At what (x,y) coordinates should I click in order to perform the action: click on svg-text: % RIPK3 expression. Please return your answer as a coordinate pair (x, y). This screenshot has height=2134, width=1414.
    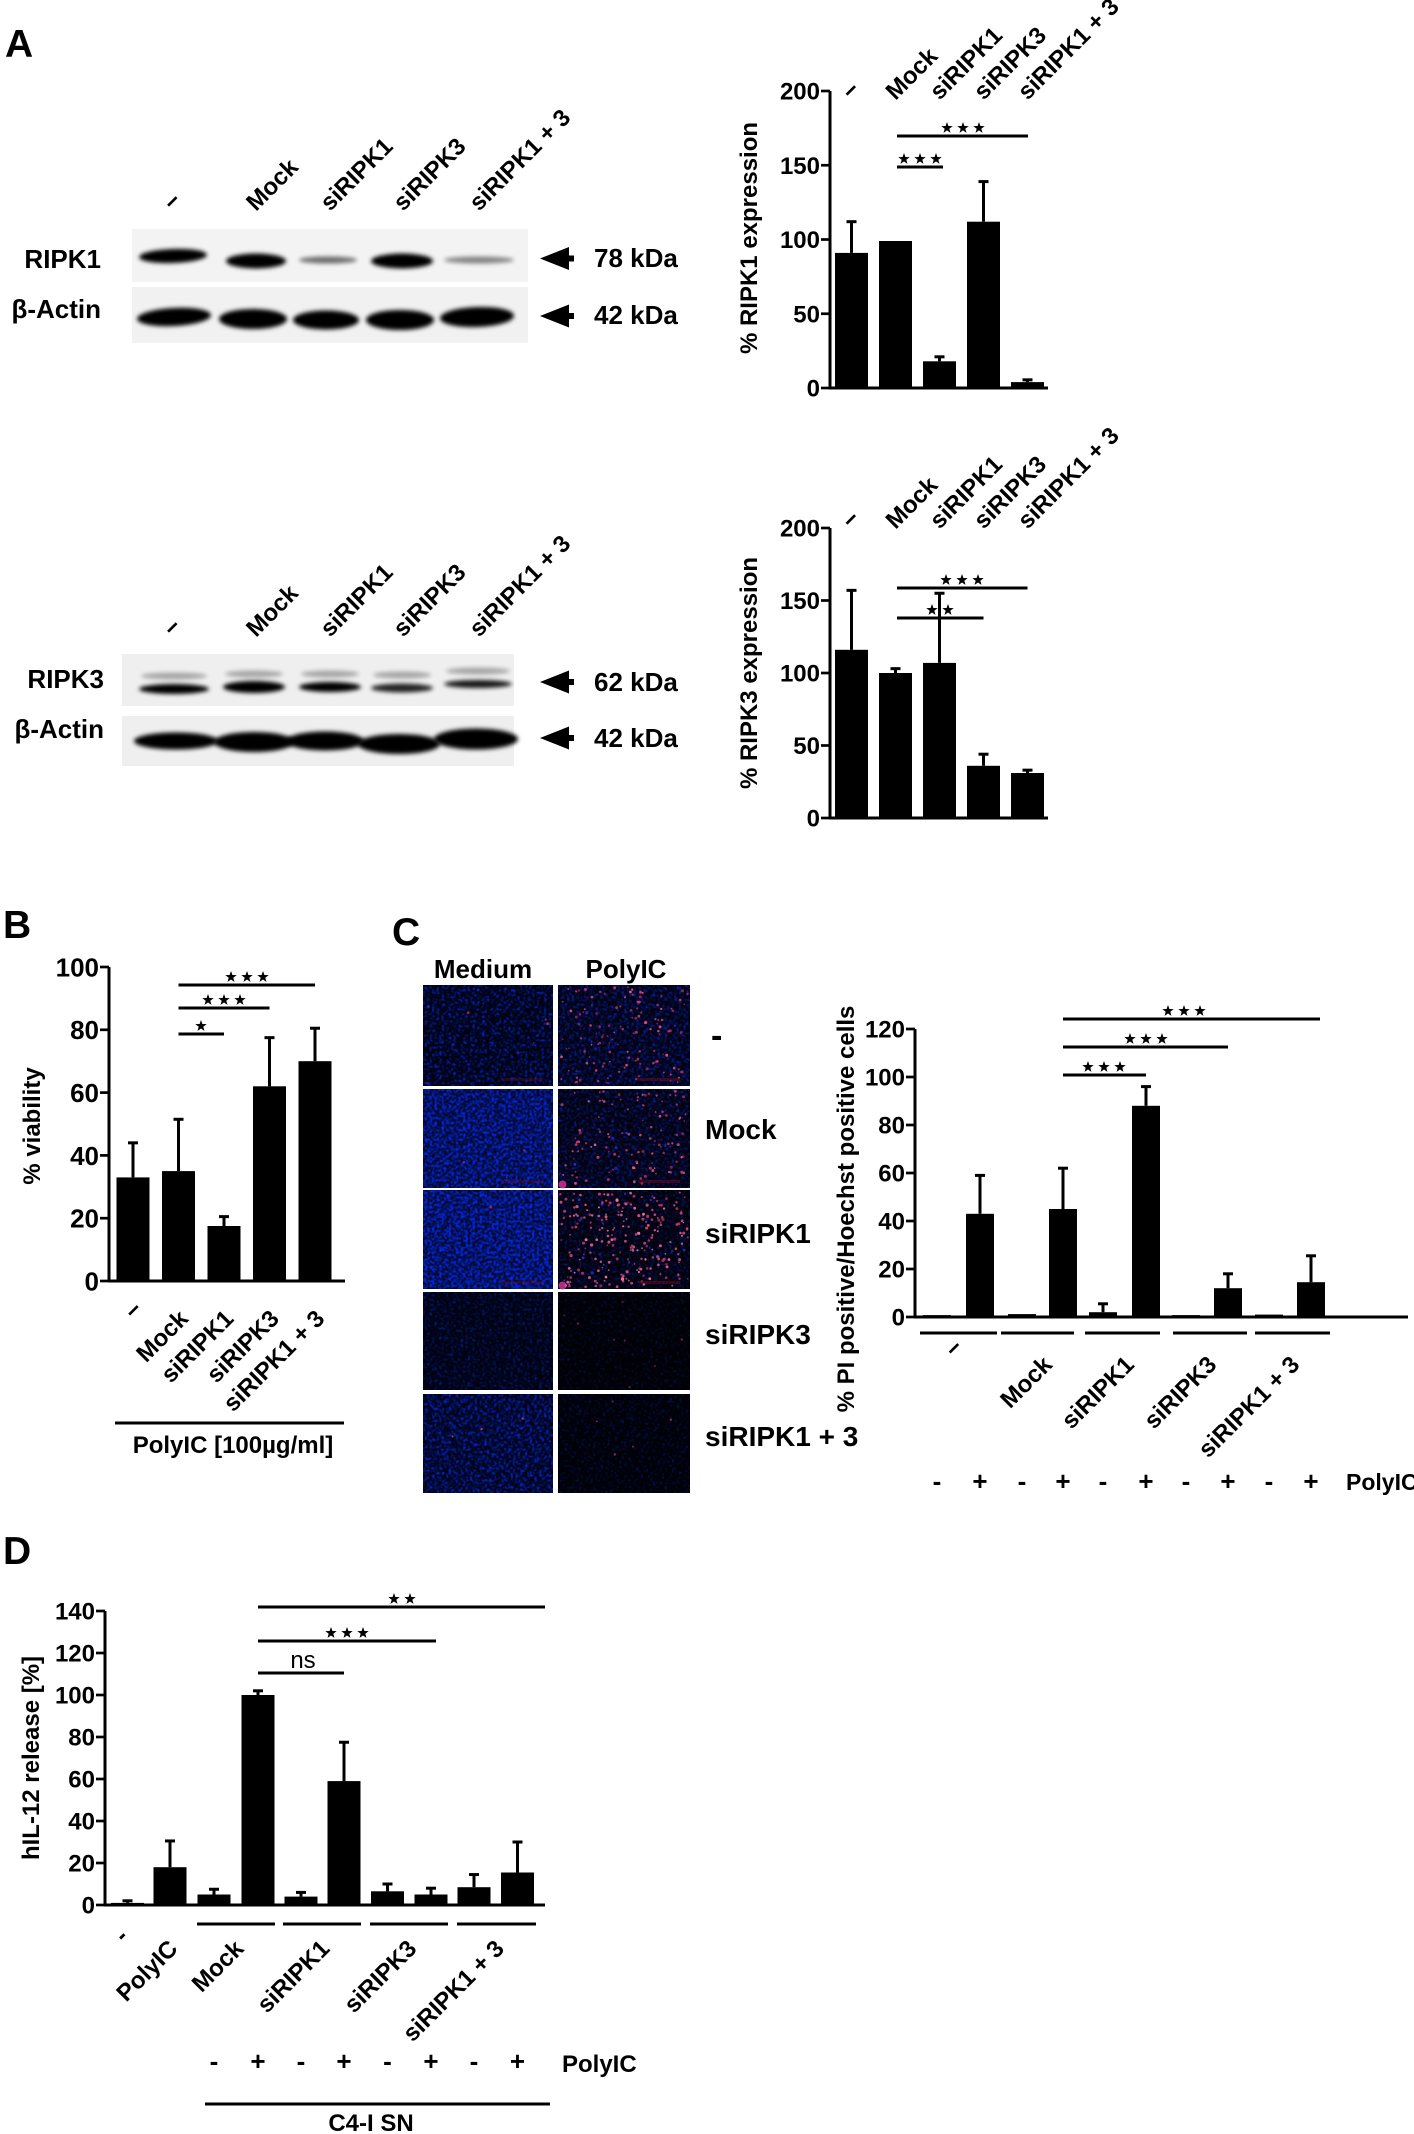
    Looking at the image, I should click on (749, 673).